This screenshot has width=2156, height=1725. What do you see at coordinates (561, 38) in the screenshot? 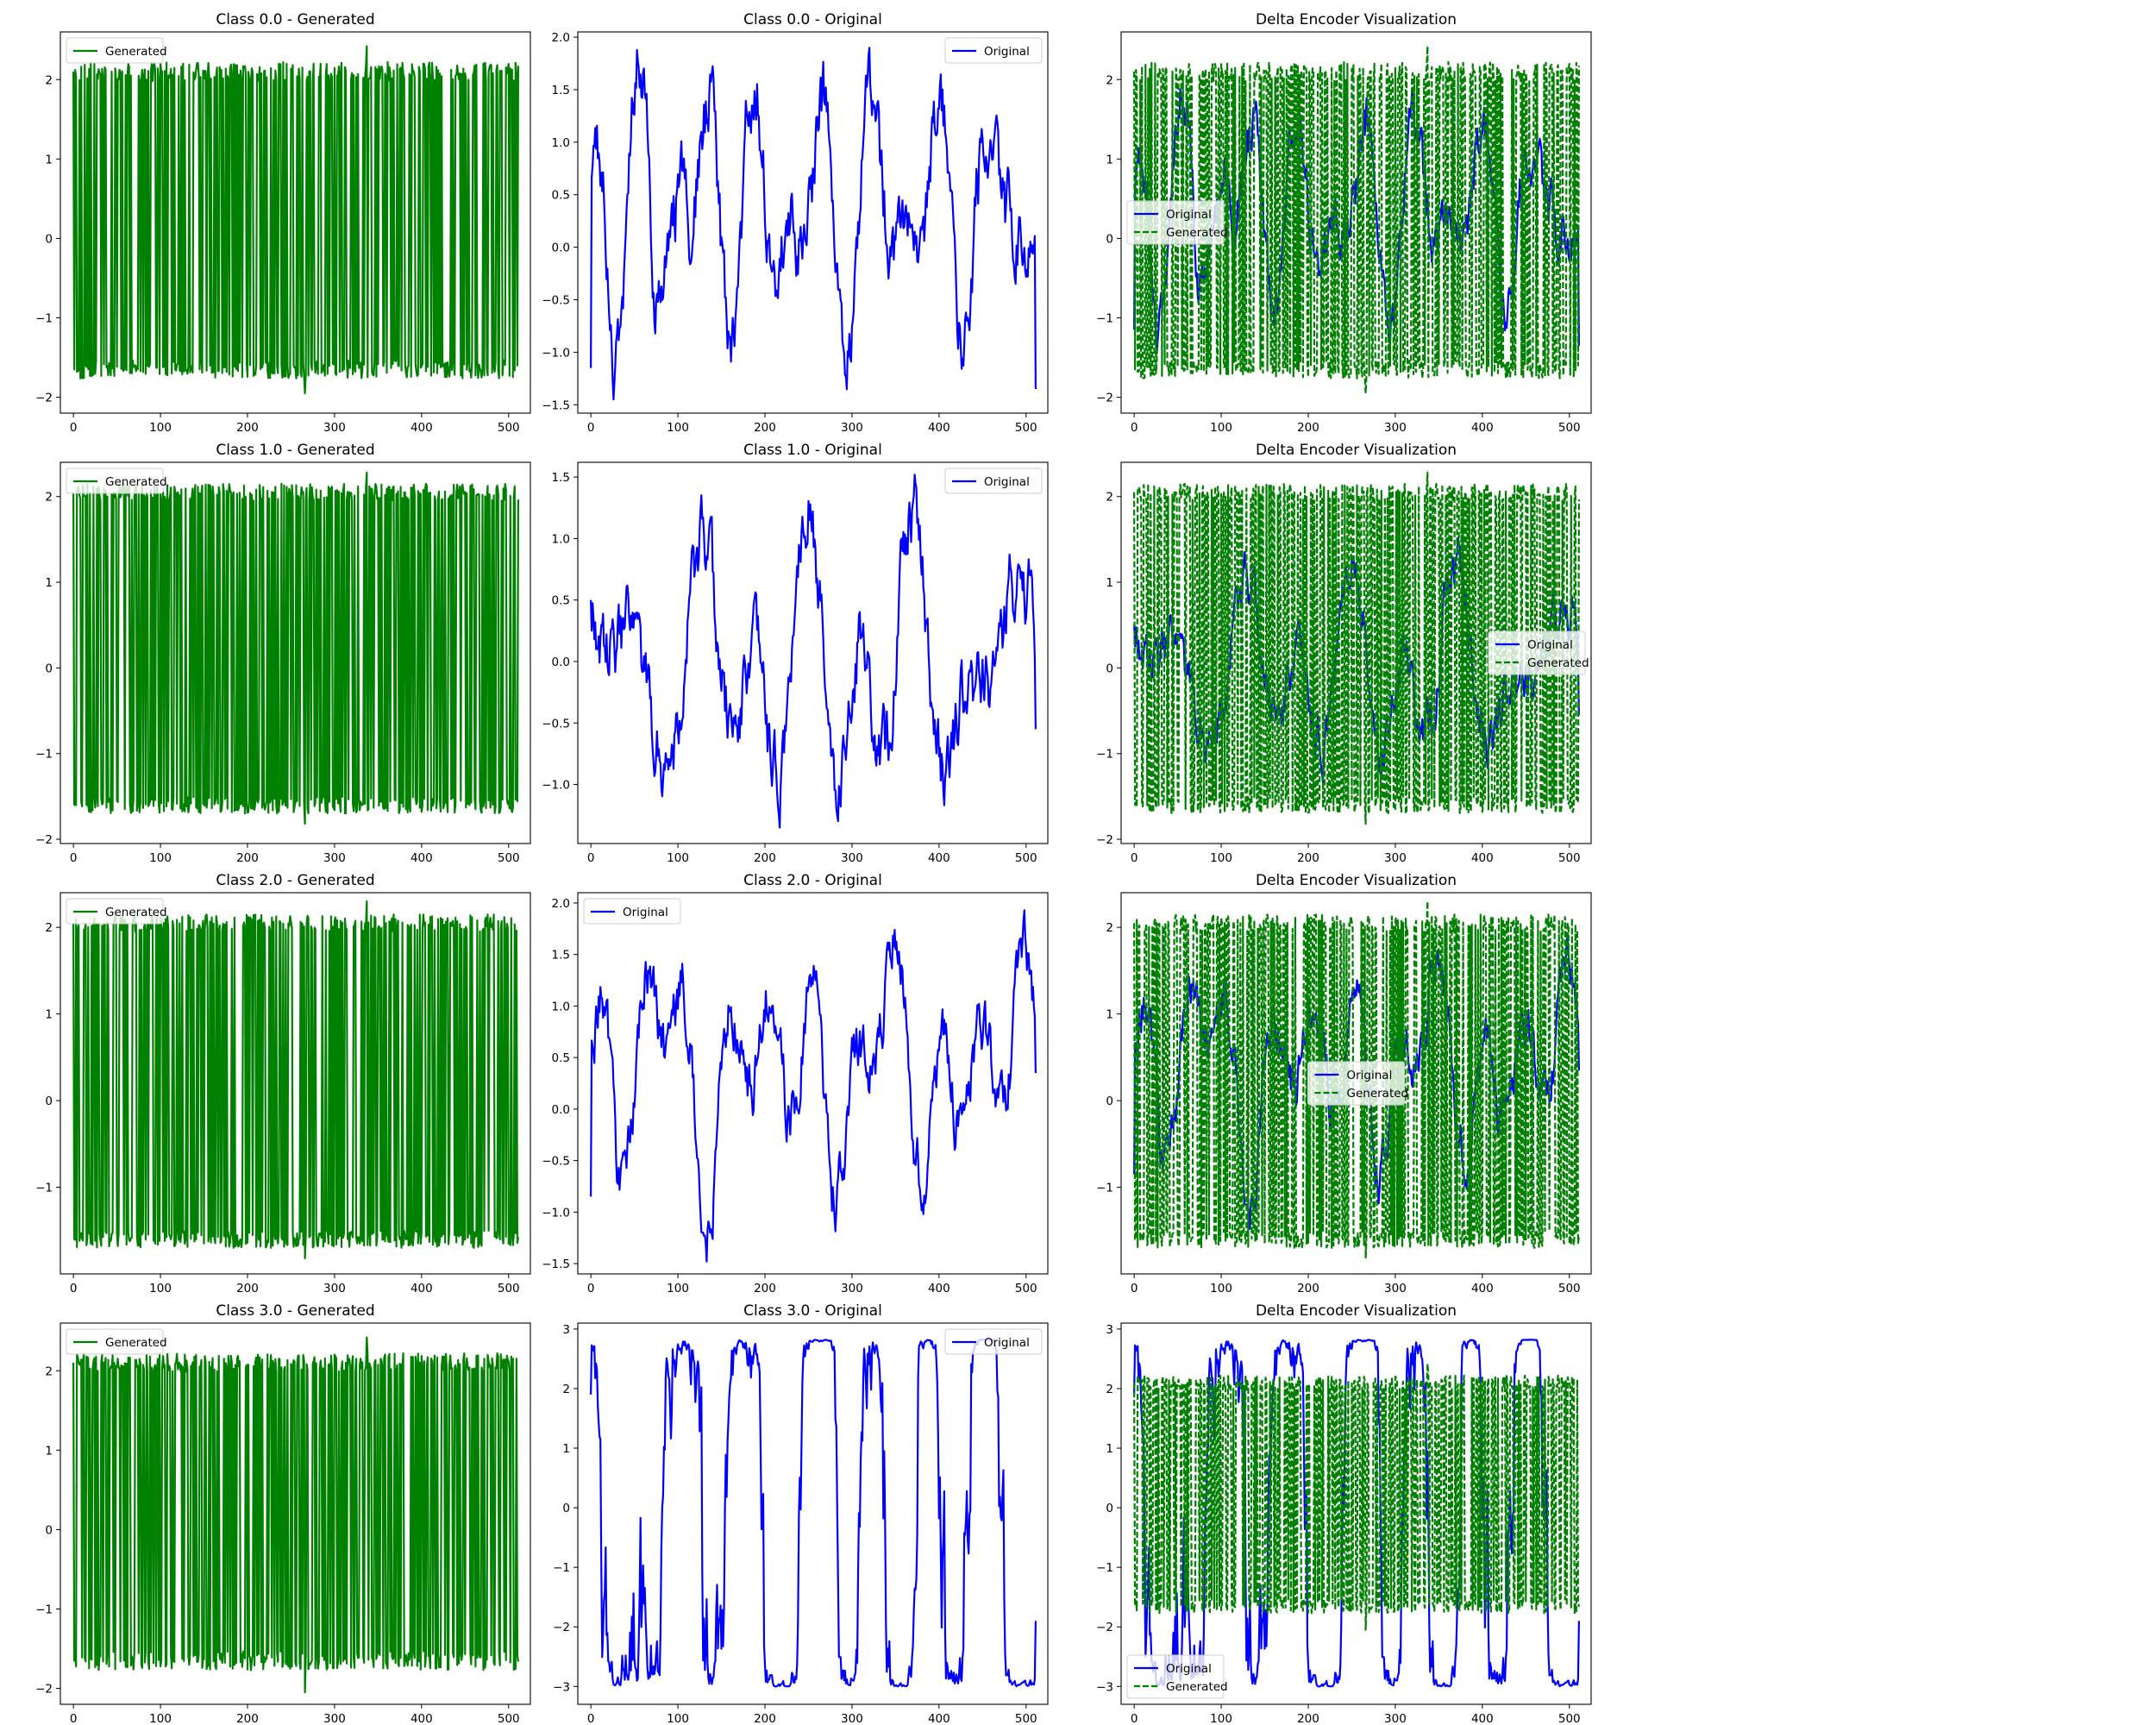
I see `y-tick-label: 2.0` at bounding box center [561, 38].